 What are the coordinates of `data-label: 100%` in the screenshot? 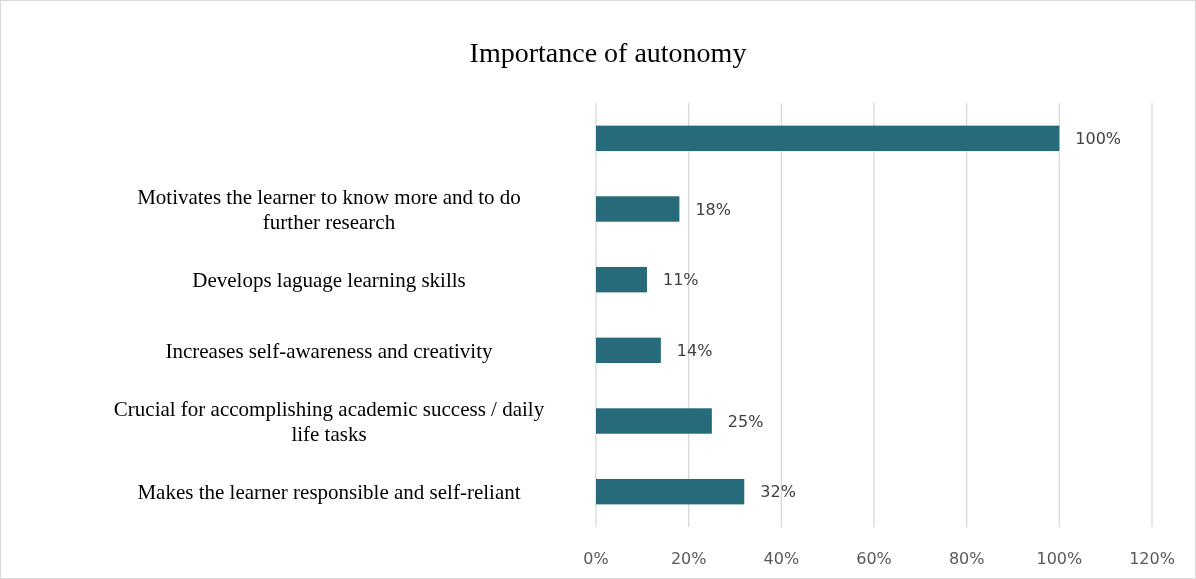 It's located at (1098, 138).